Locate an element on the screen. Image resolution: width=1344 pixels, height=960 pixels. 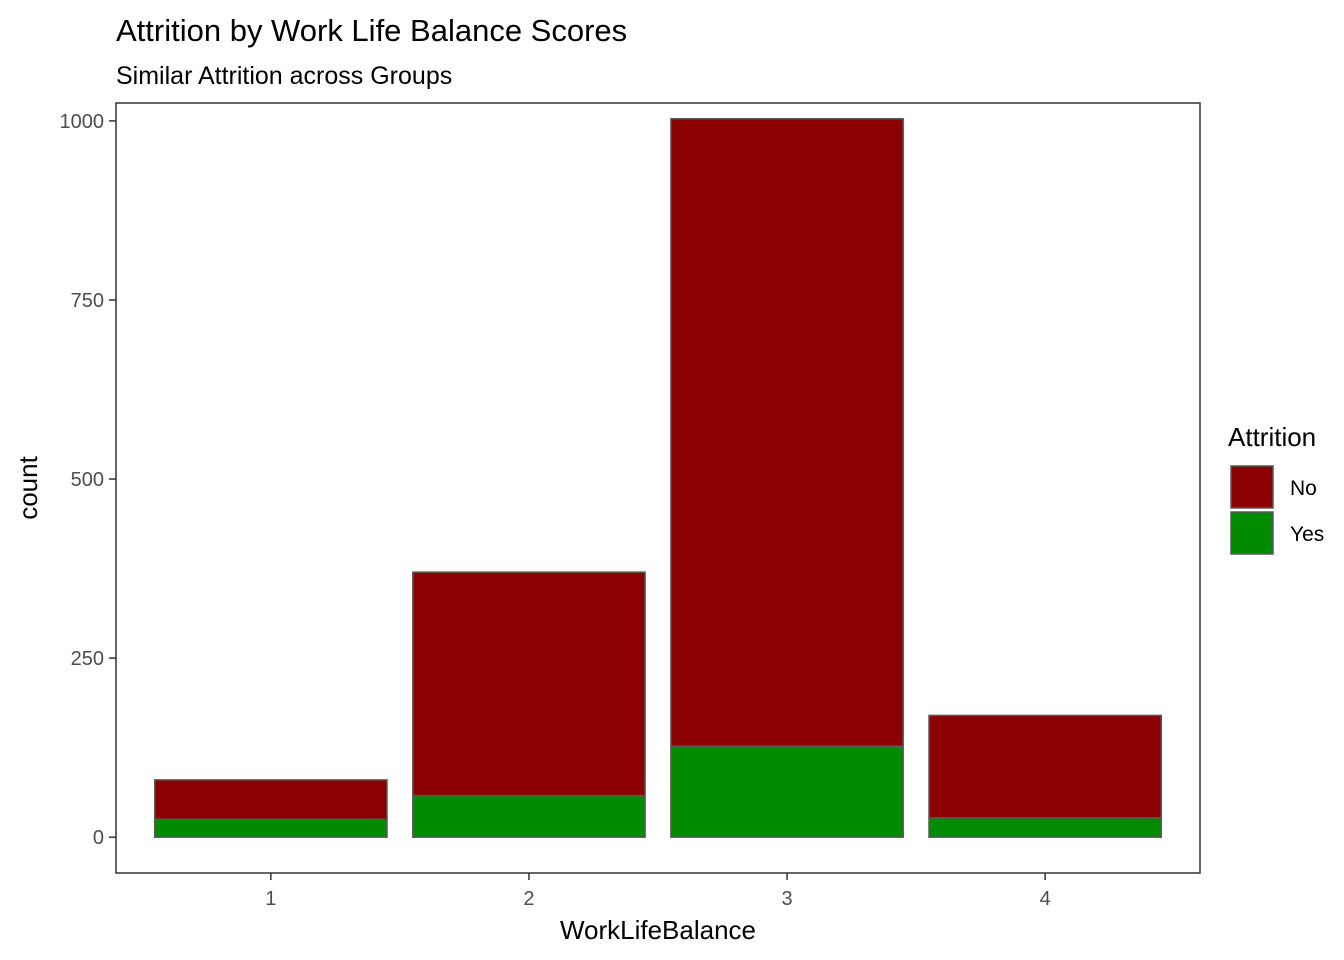
y-tick-label: 750 is located at coordinates (87, 301).